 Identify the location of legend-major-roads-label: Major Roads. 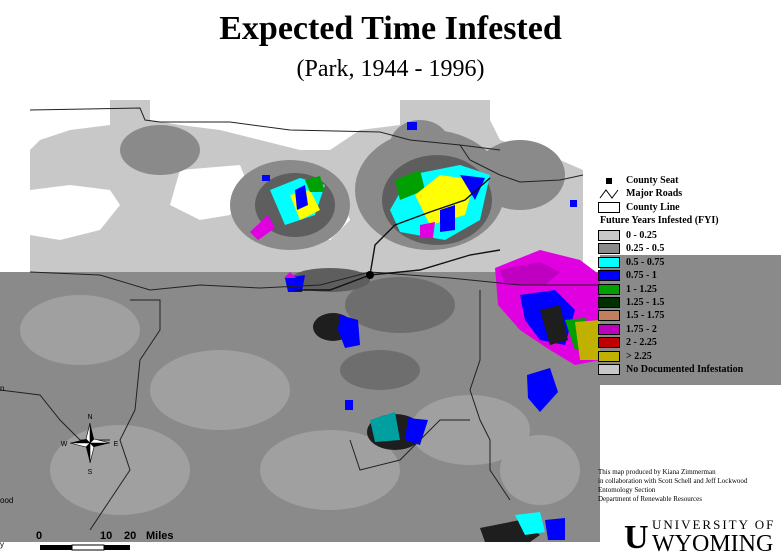
(654, 193).